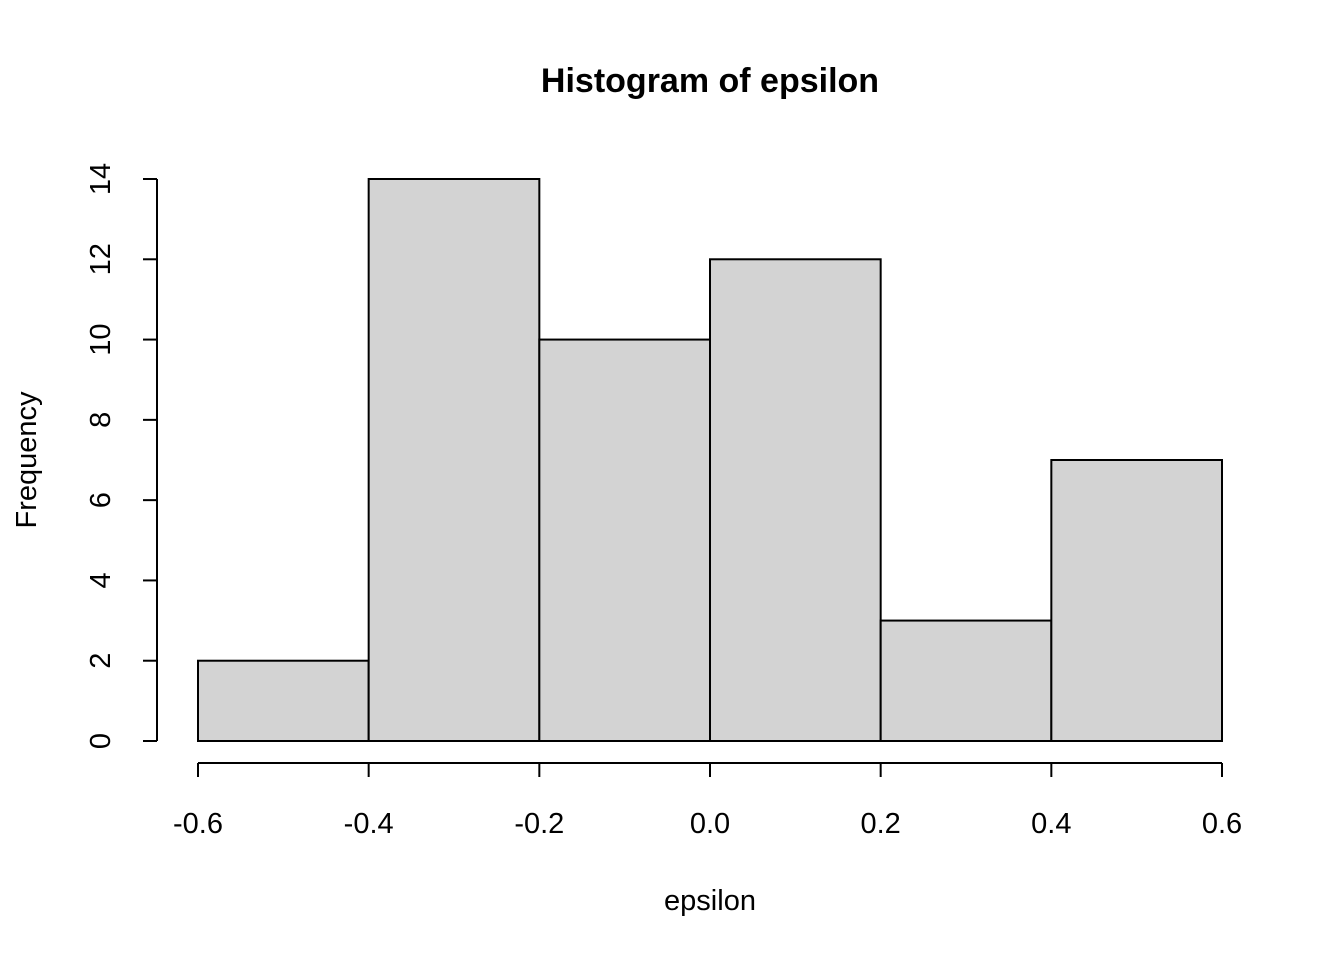 The width and height of the screenshot is (1344, 960). Describe the element at coordinates (707, 801) in the screenshot. I see `x-axis: -0.6 -0.4 -0.2 0.0 0.2 0.4 0.6` at that location.